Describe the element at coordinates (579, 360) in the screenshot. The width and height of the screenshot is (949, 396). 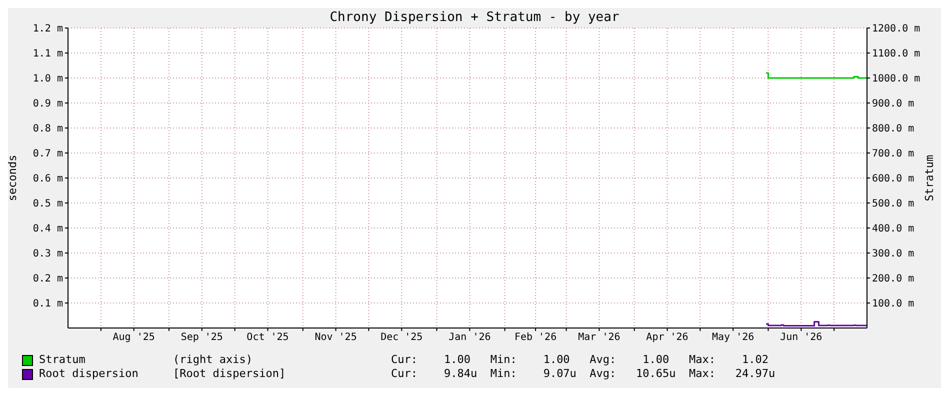
I see `text: Cur: 1.00 Min: 1.00 Avg: 1.00 Max: 1.02` at that location.